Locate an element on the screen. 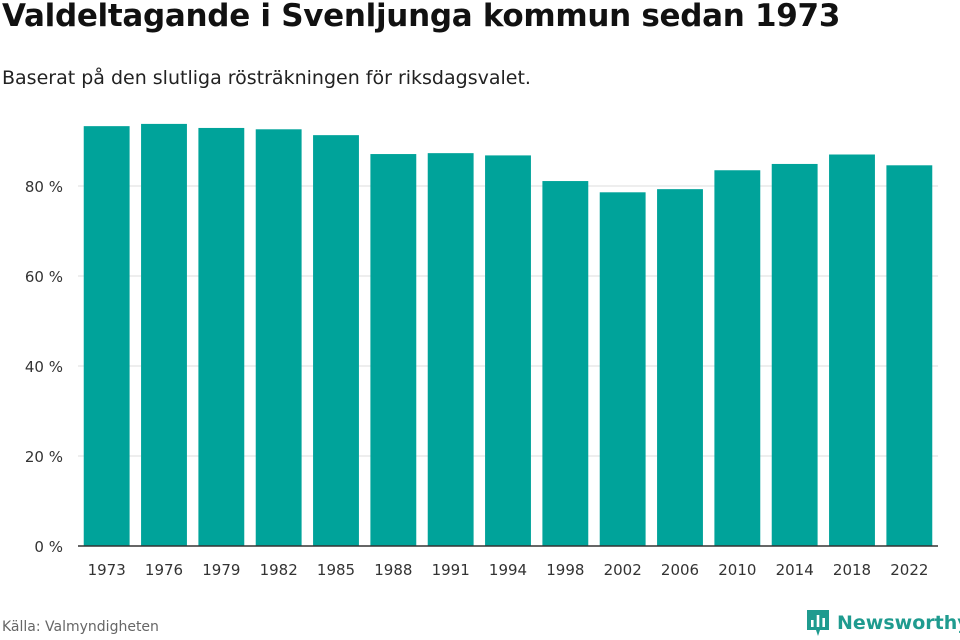 The width and height of the screenshot is (960, 640). x-tick-label: 2002 is located at coordinates (623, 570).